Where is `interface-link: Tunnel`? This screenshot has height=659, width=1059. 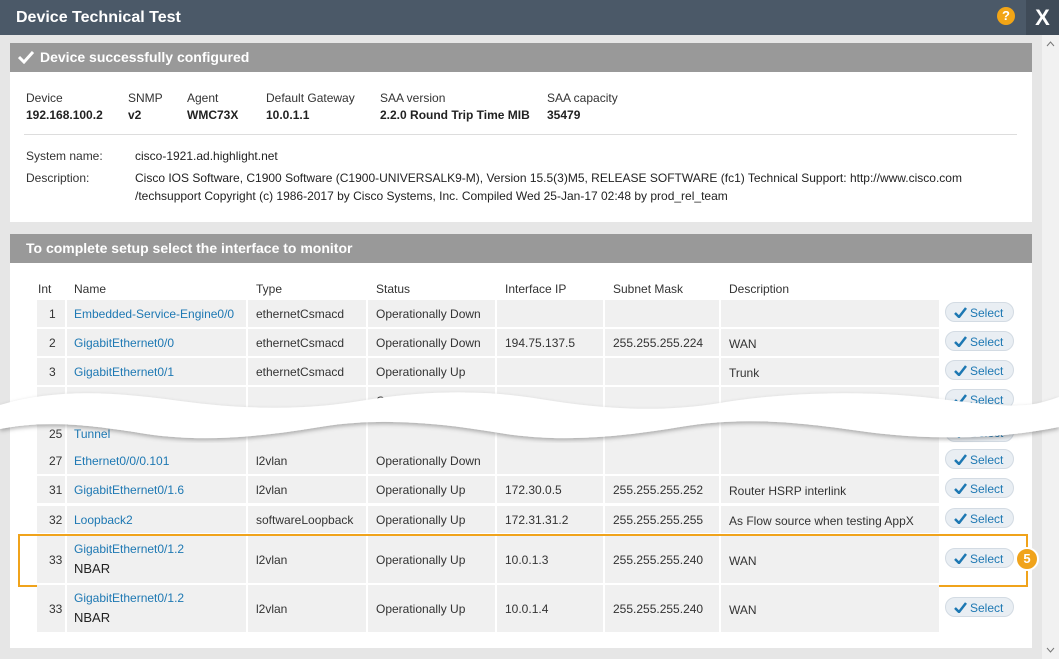
interface-link: Tunnel is located at coordinates (92, 433).